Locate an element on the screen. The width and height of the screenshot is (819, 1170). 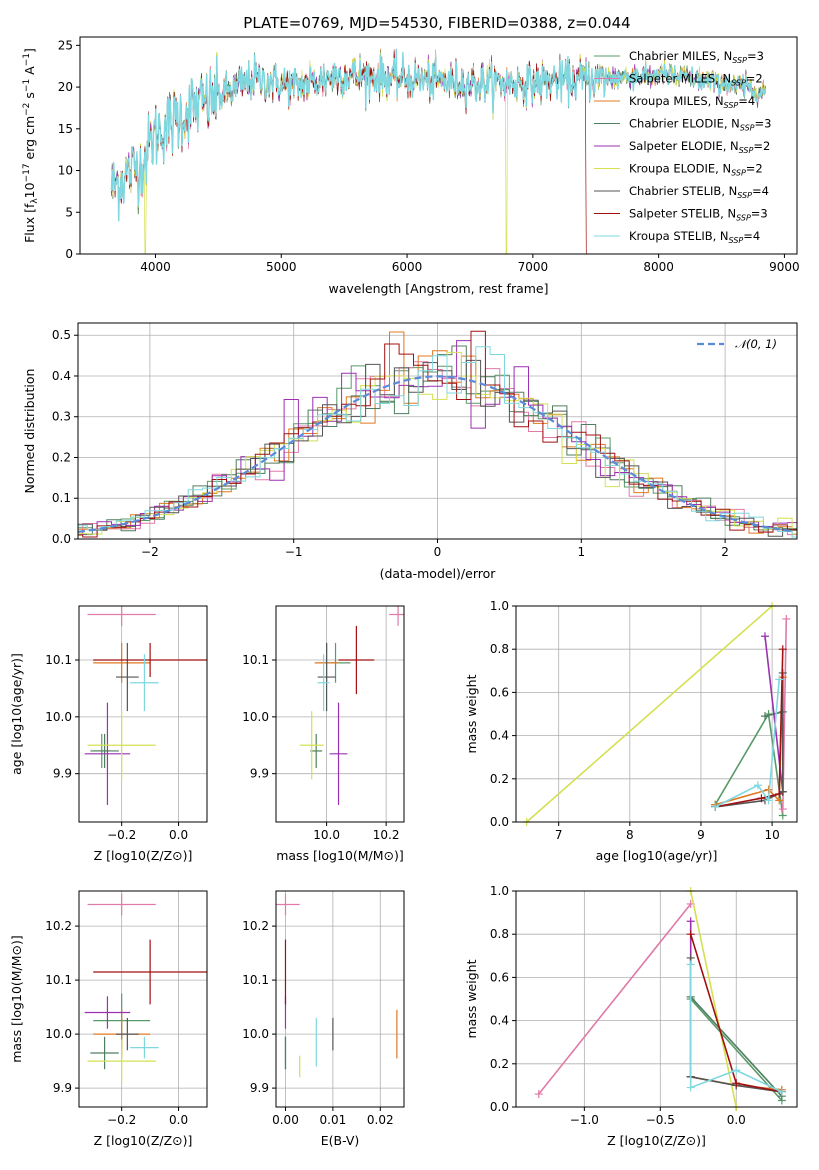
y-tick-label: 0 is located at coordinates (69, 254).